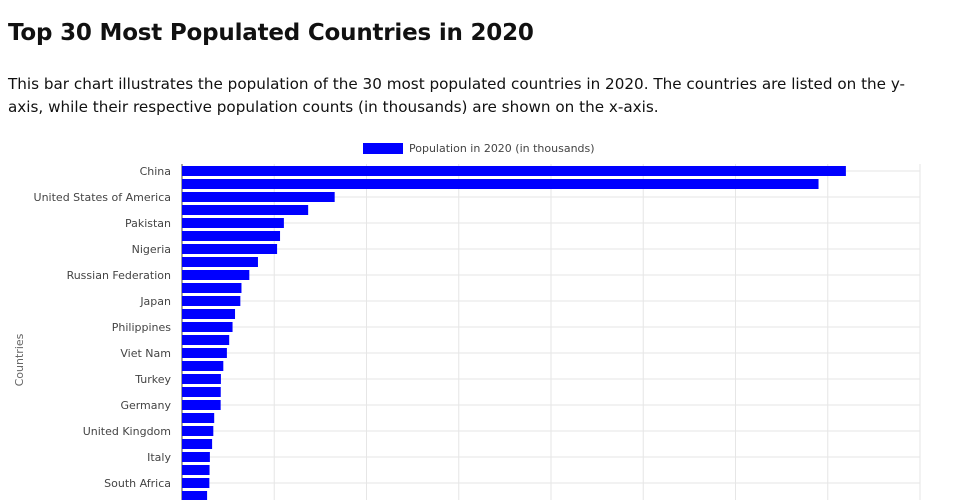 The image size is (960, 500). I want to click on y-tick-label: Italy, so click(159, 457).